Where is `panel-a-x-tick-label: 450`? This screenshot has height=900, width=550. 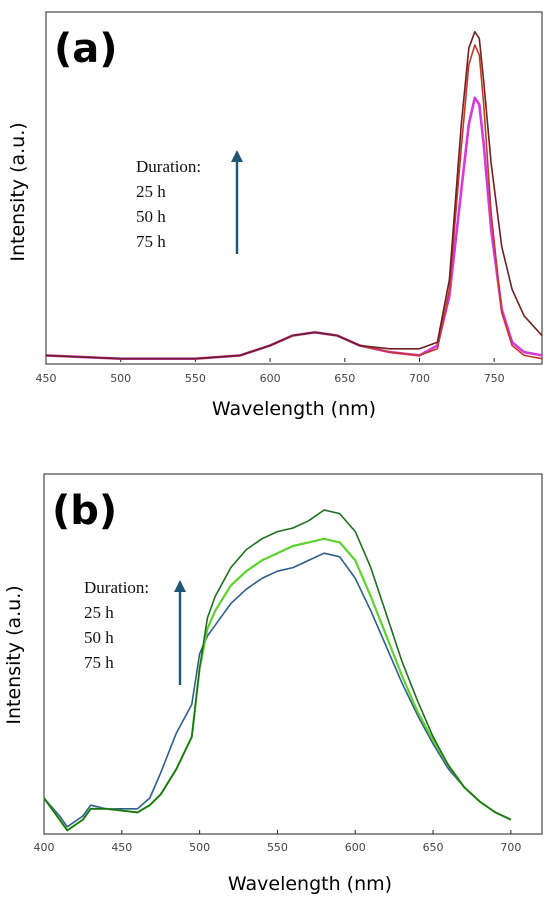 panel-a-x-tick-label: 450 is located at coordinates (46, 378).